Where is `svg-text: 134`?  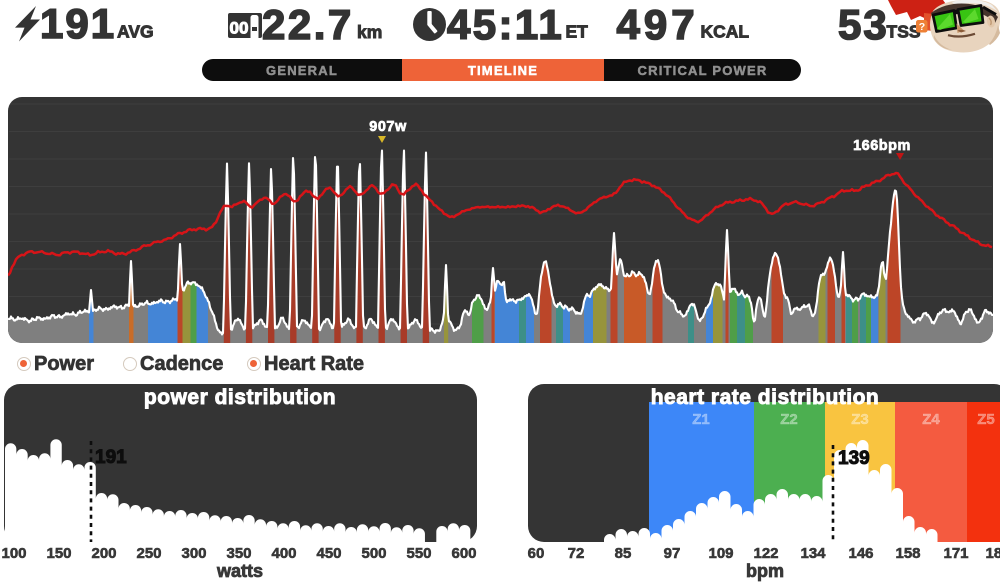
svg-text: 134 is located at coordinates (813, 553).